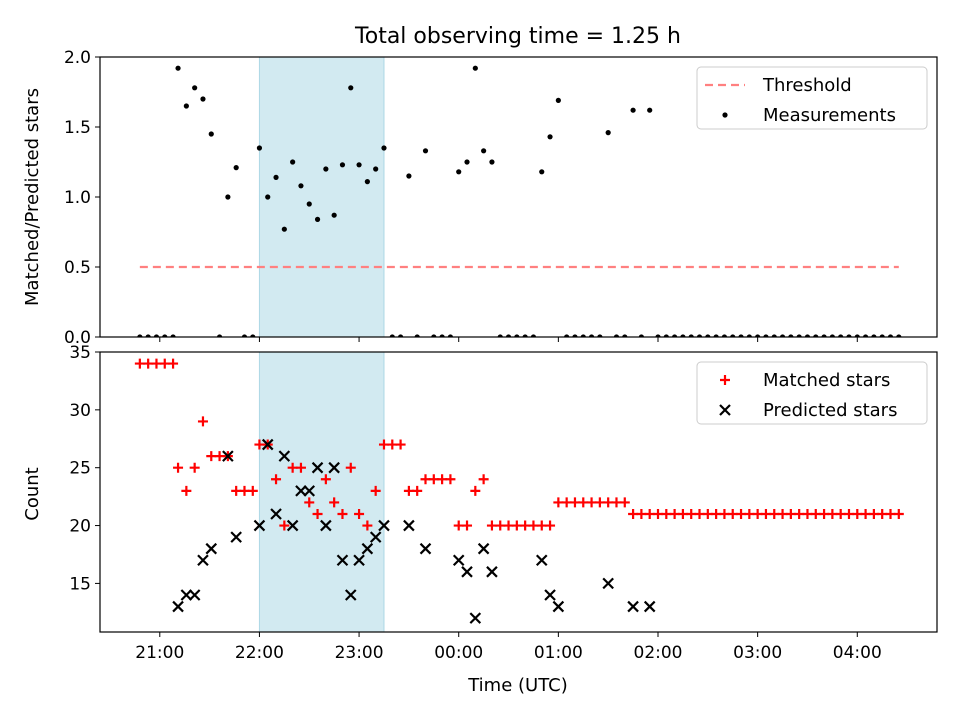 The image size is (960, 720). What do you see at coordinates (77, 58) in the screenshot?
I see `y-tick-label: 2.0` at bounding box center [77, 58].